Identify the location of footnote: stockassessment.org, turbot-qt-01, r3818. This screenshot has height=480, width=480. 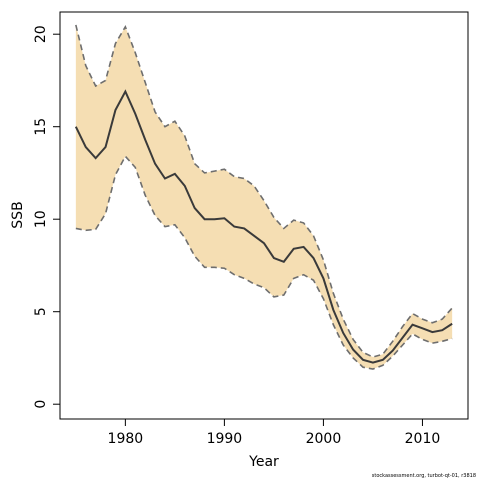
(424, 476).